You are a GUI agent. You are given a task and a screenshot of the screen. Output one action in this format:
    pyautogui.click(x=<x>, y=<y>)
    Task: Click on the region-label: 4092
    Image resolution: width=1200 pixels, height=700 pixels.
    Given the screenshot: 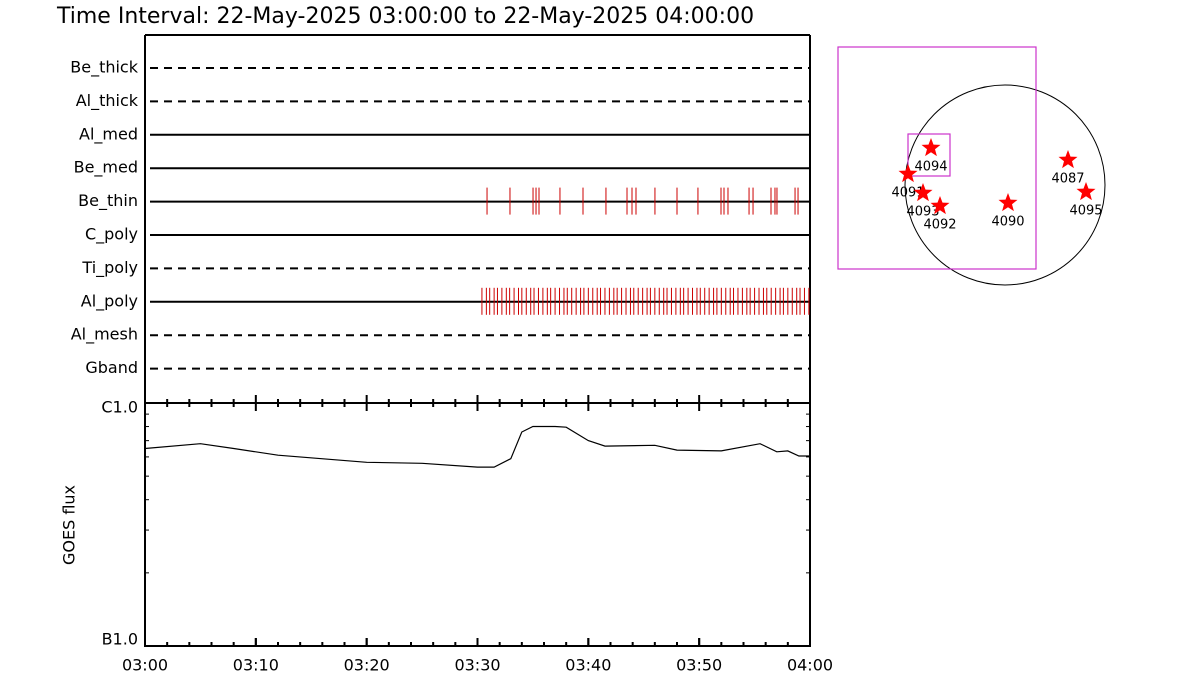 What is the action you would take?
    pyautogui.click(x=939, y=225)
    